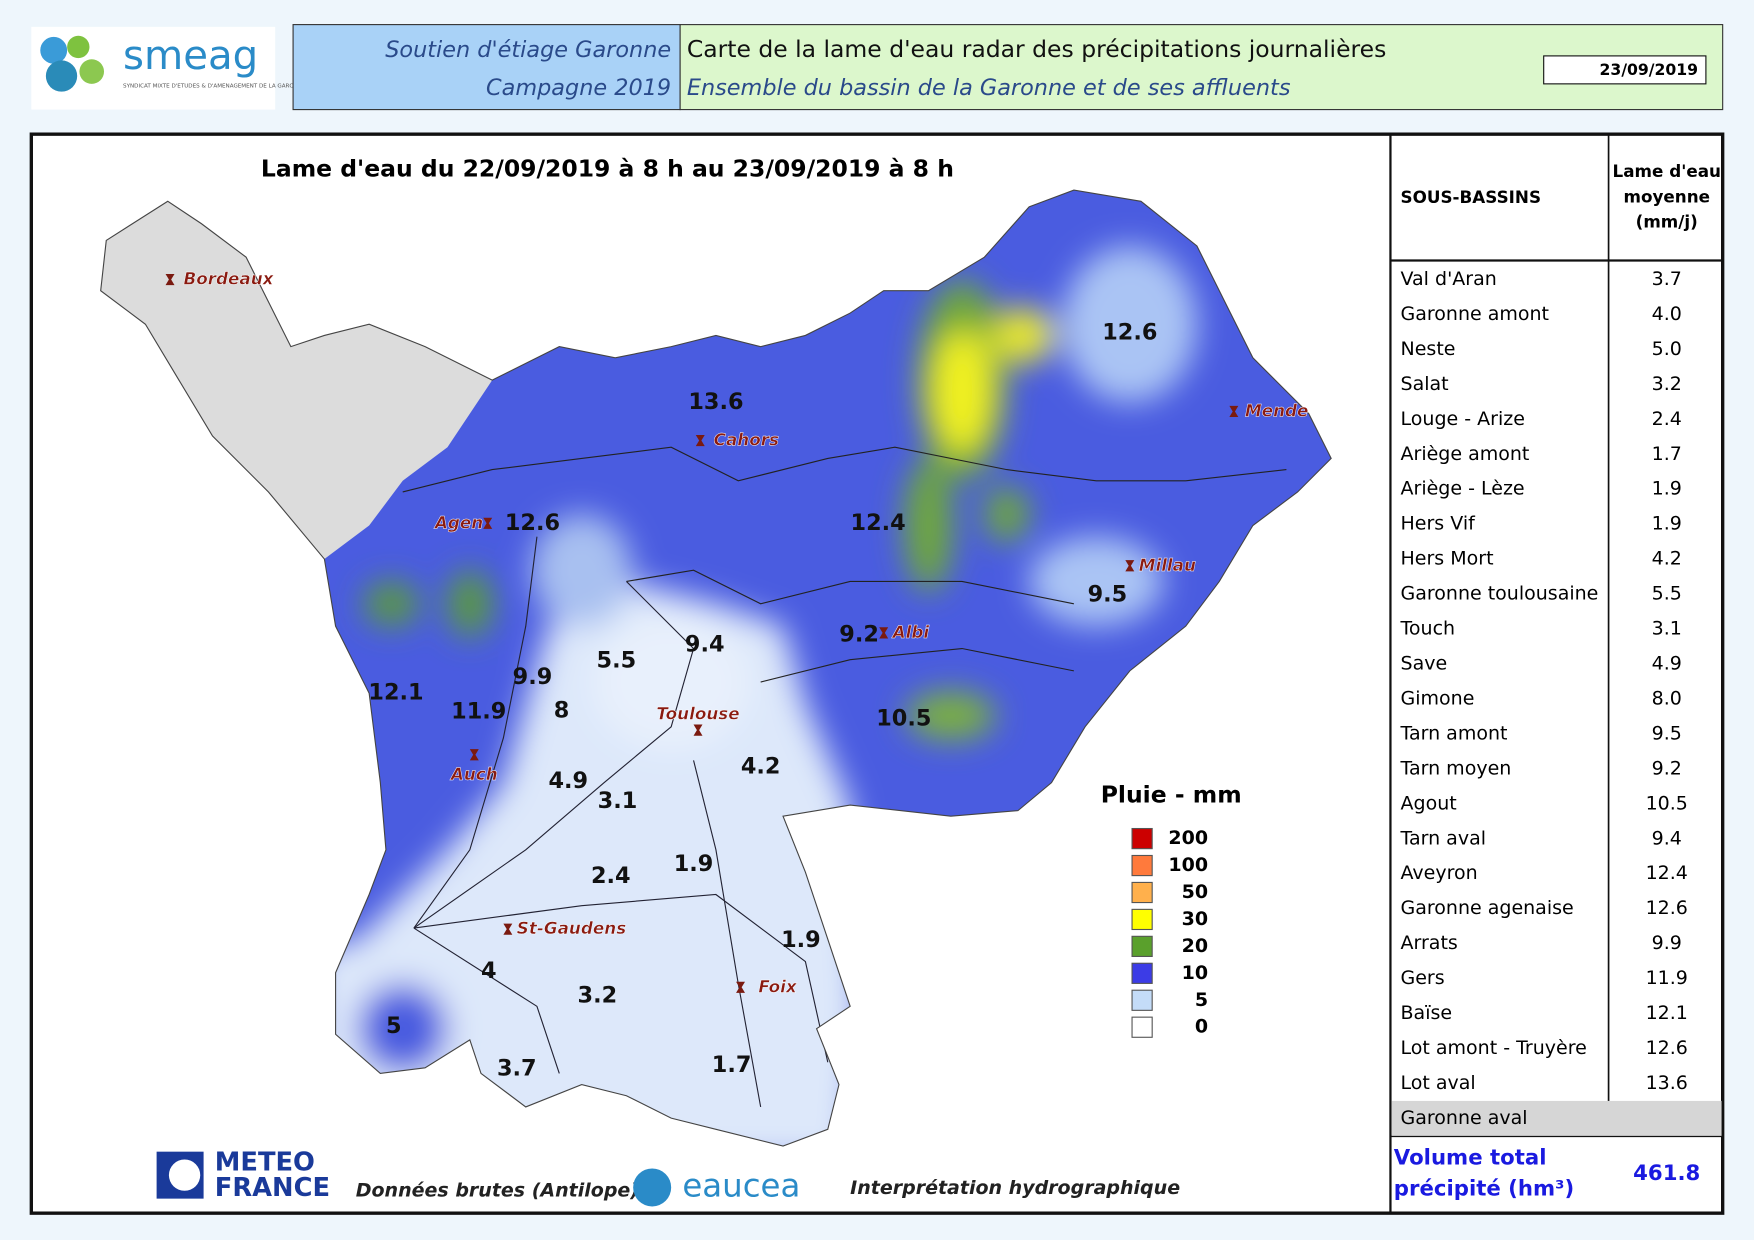  I want to click on basin-value: 11.9, so click(478, 712).